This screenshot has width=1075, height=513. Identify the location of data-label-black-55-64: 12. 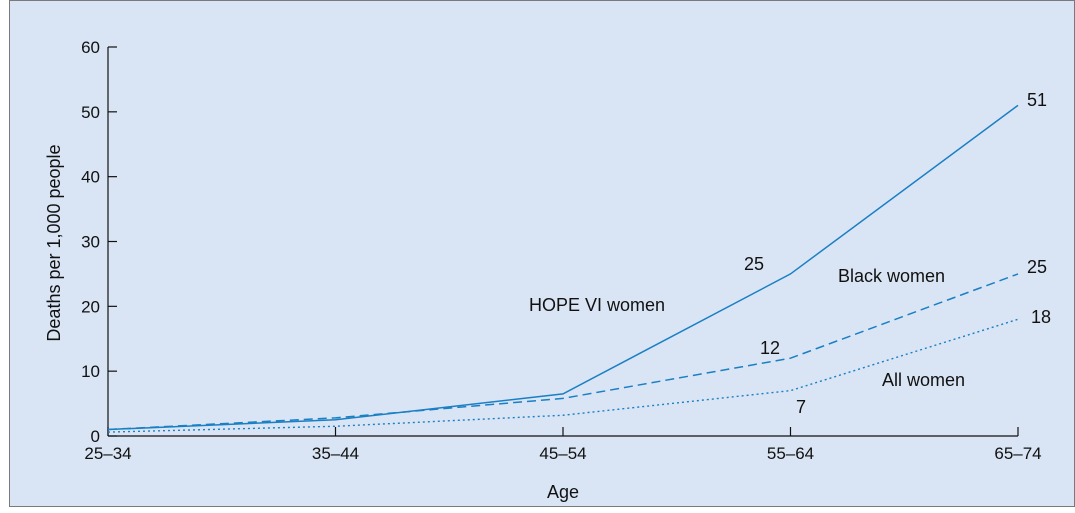
(770, 348).